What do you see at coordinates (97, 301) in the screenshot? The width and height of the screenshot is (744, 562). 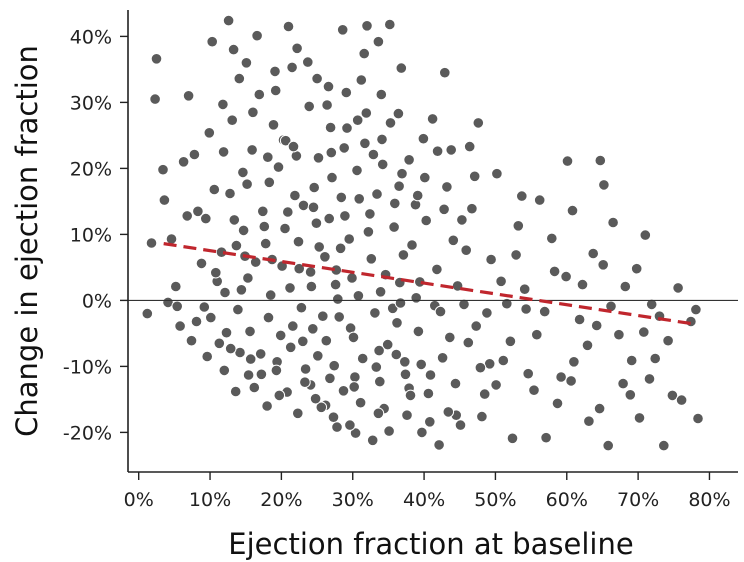 I see `y-tick-label: 0%` at bounding box center [97, 301].